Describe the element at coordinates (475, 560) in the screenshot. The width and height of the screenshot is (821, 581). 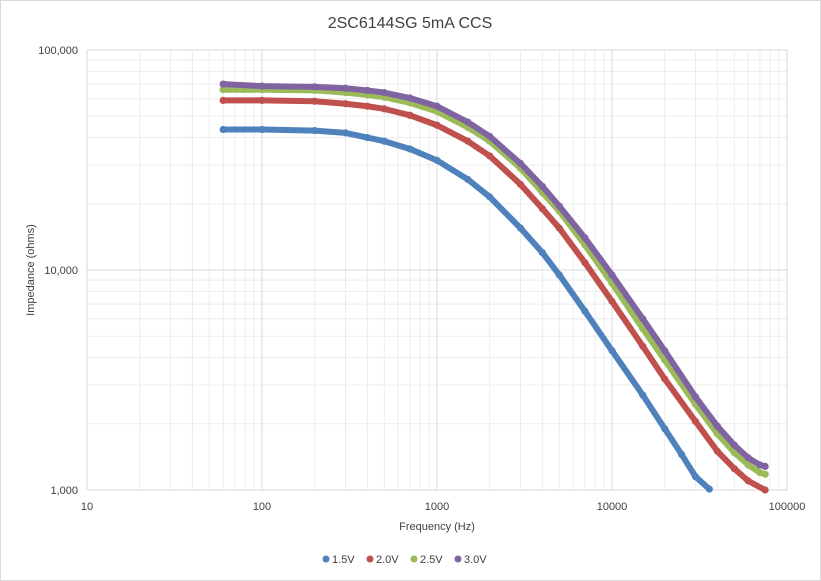
I see `legend-label: 3.0V` at that location.